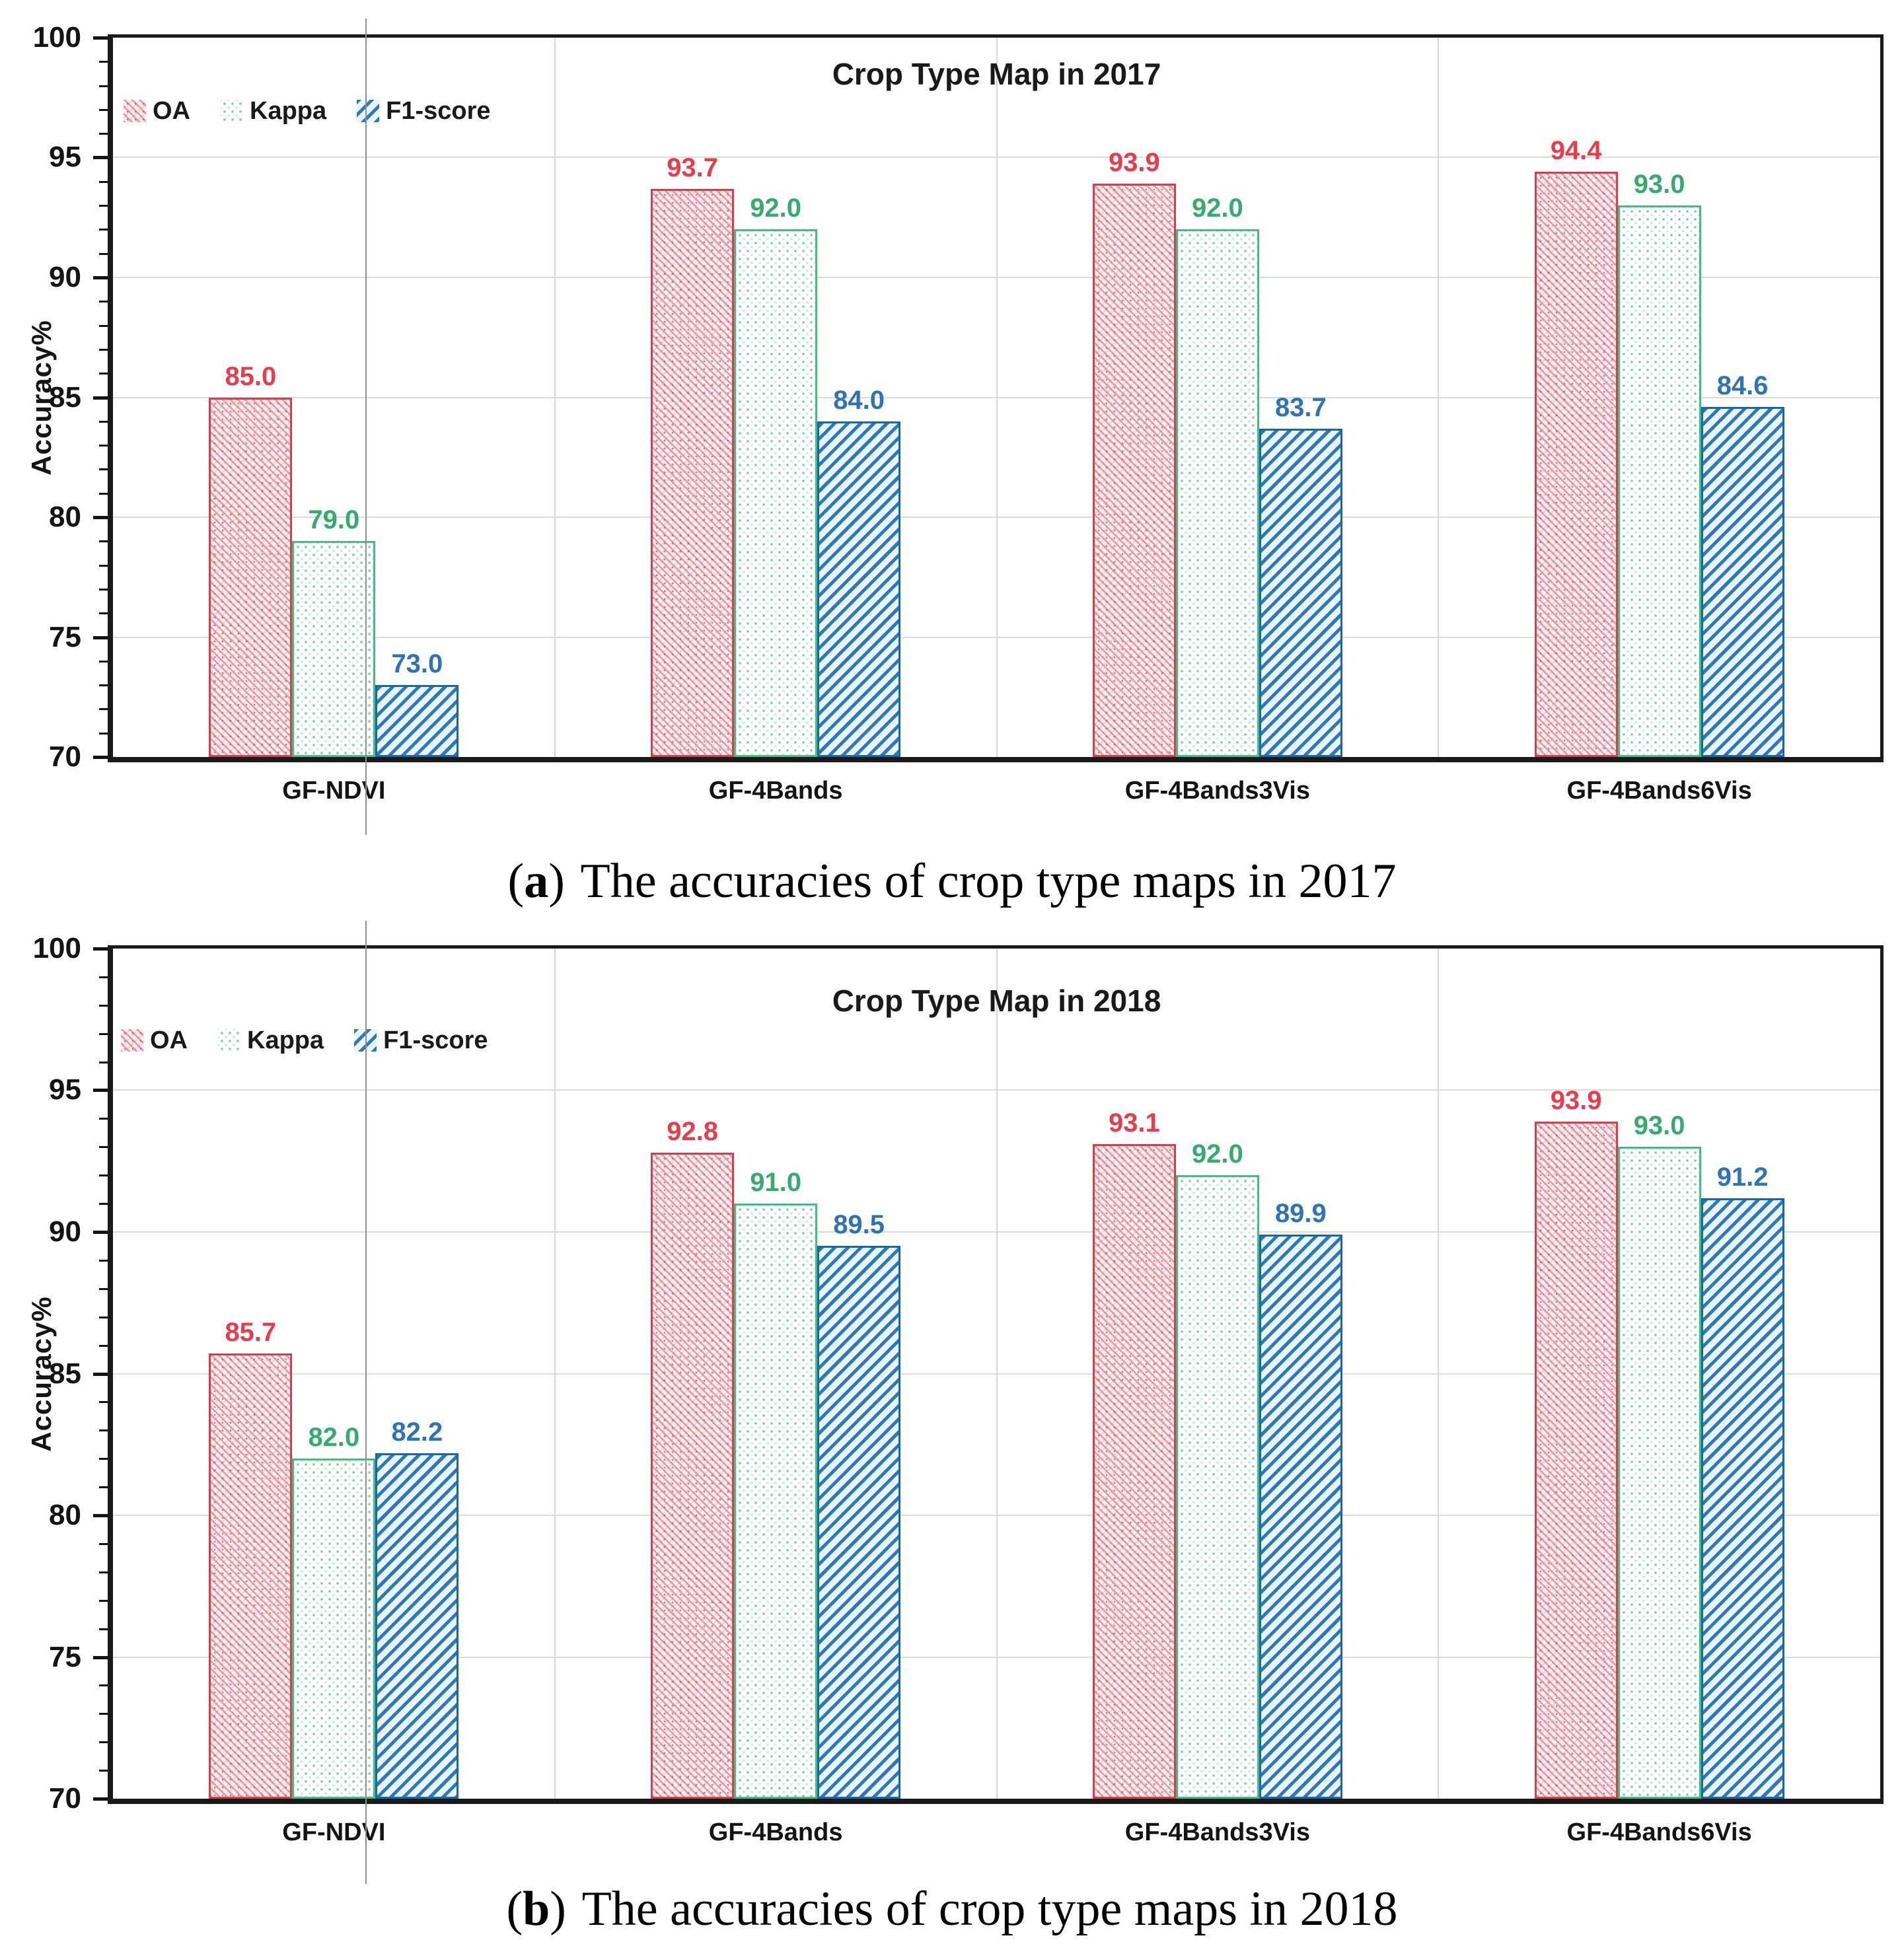 The image size is (1904, 1946). Describe the element at coordinates (169, 1040) in the screenshot. I see `legend-label-oa: OA` at that location.